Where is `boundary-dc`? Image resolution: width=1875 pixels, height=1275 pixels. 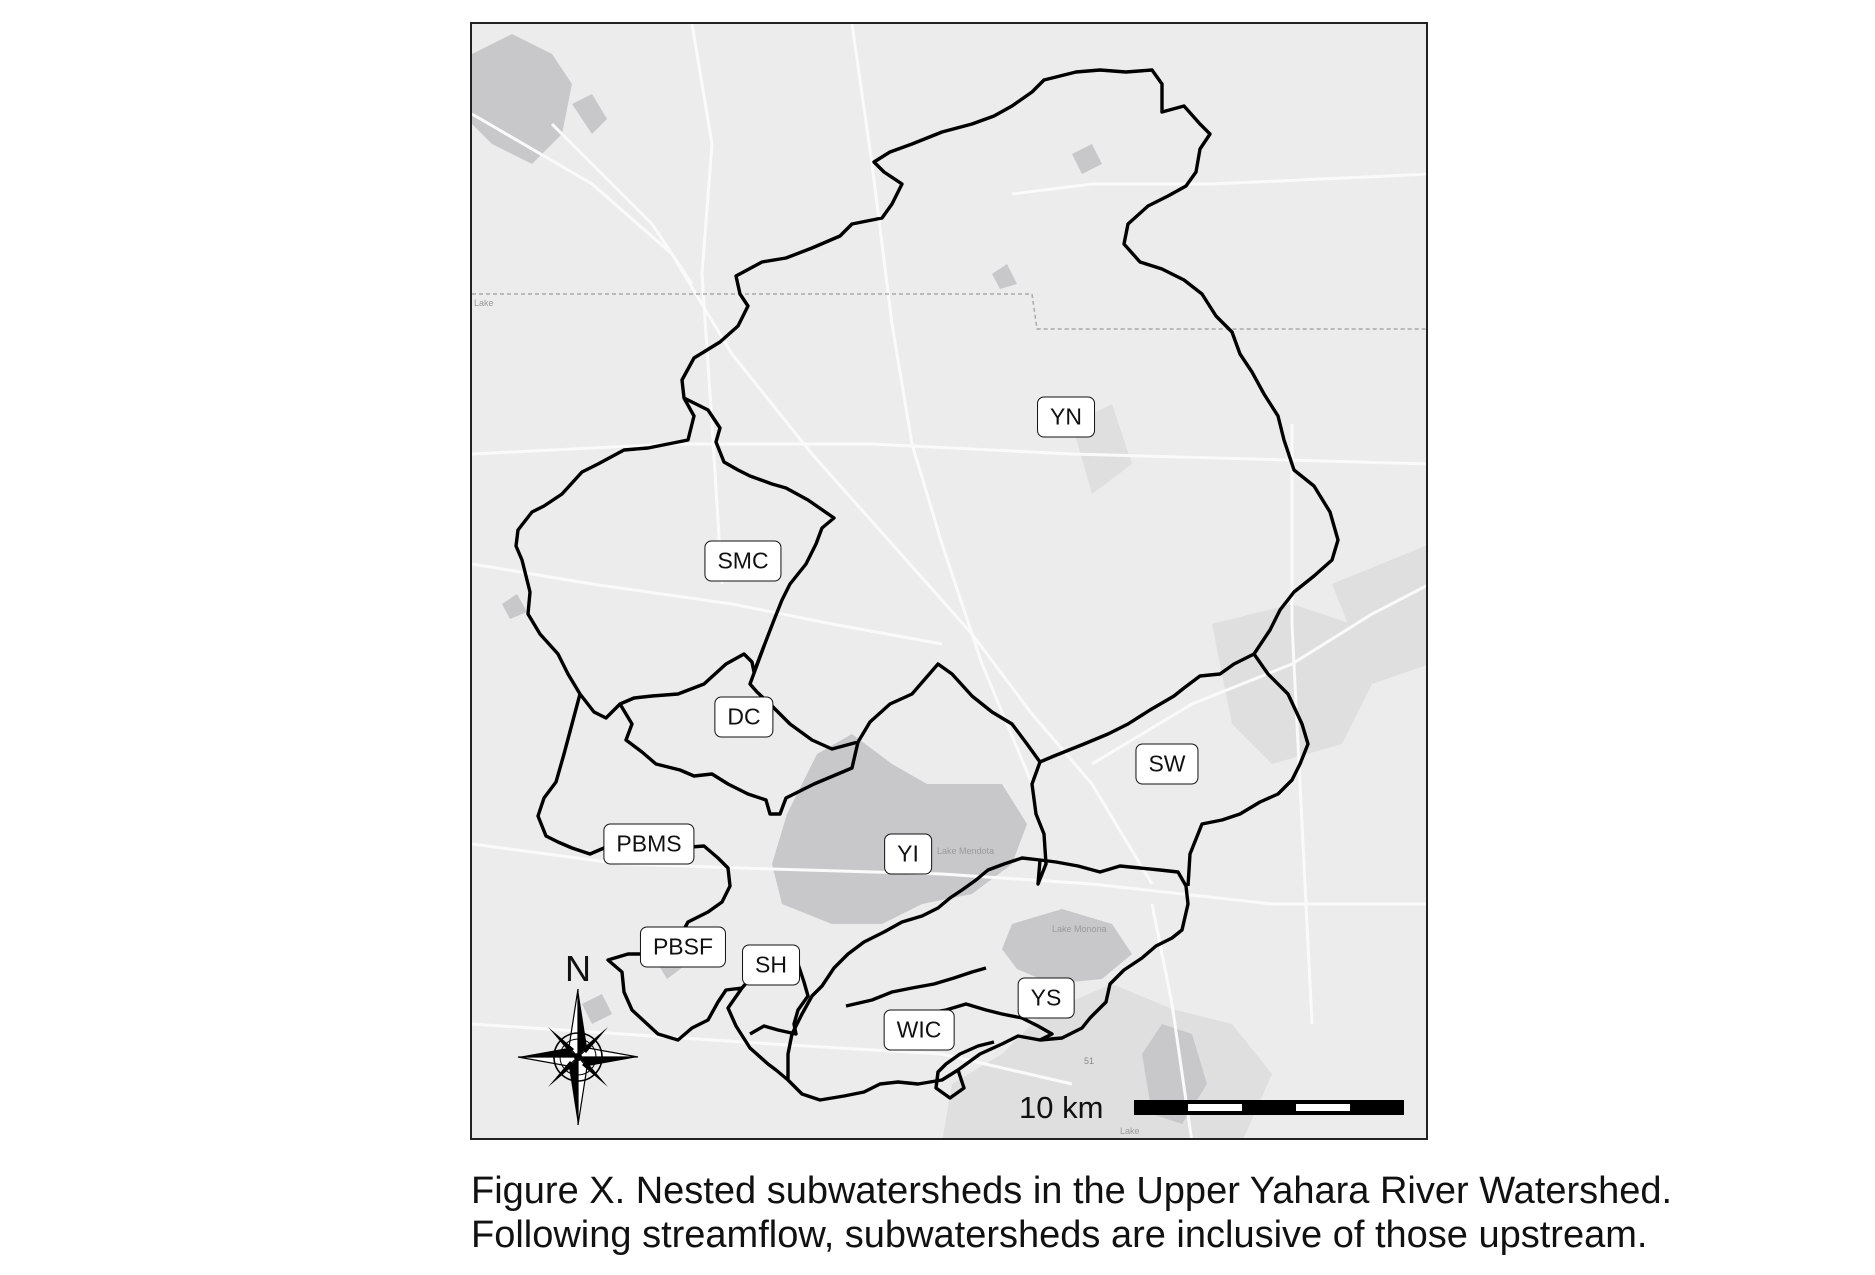
boundary-dc is located at coordinates (739, 759).